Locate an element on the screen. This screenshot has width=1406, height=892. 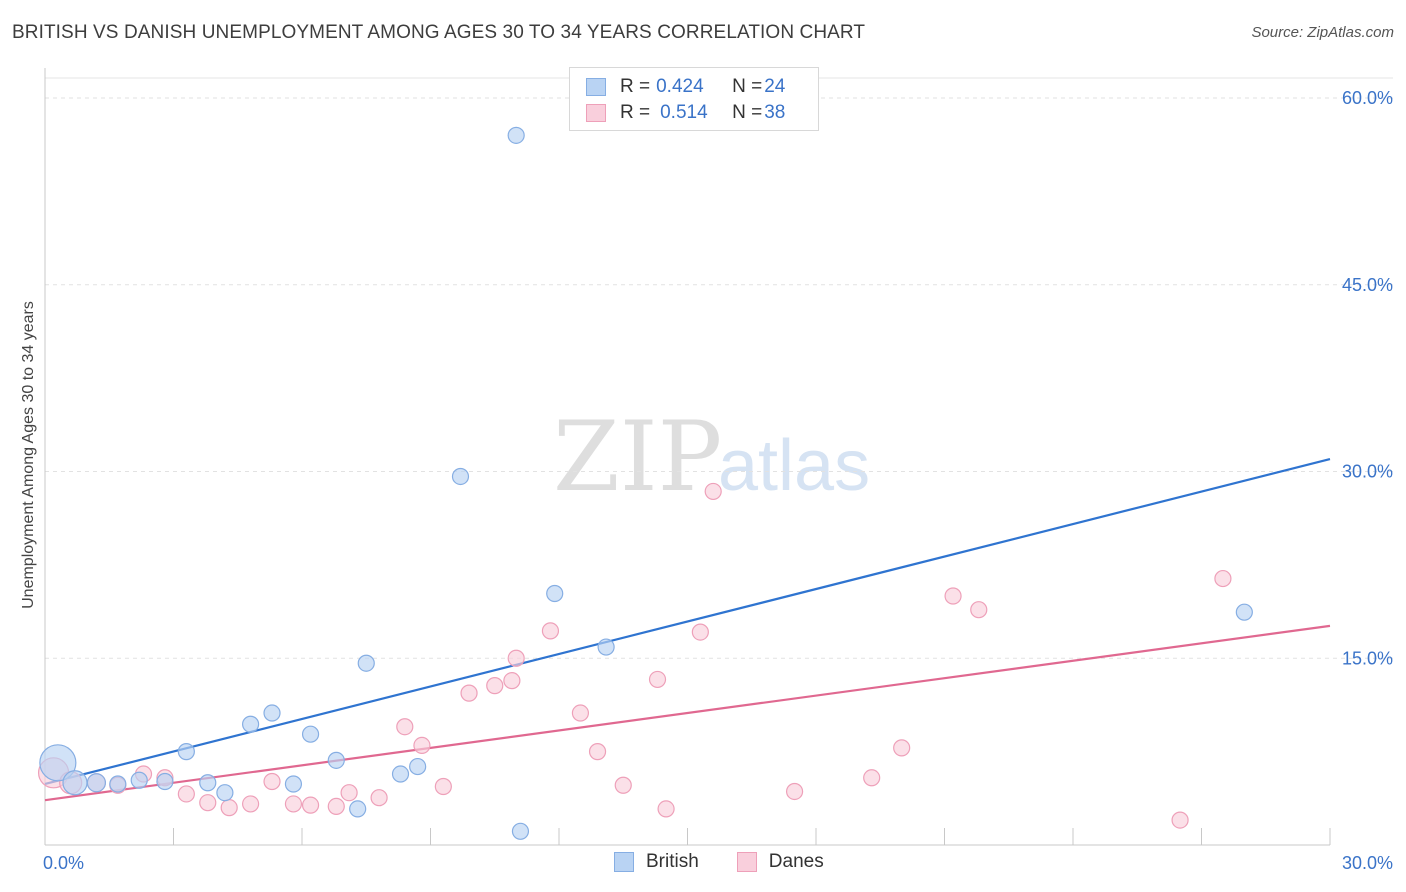
legend-row-british: R = 0.424 N = 24 is located at coordinates (685, 87).